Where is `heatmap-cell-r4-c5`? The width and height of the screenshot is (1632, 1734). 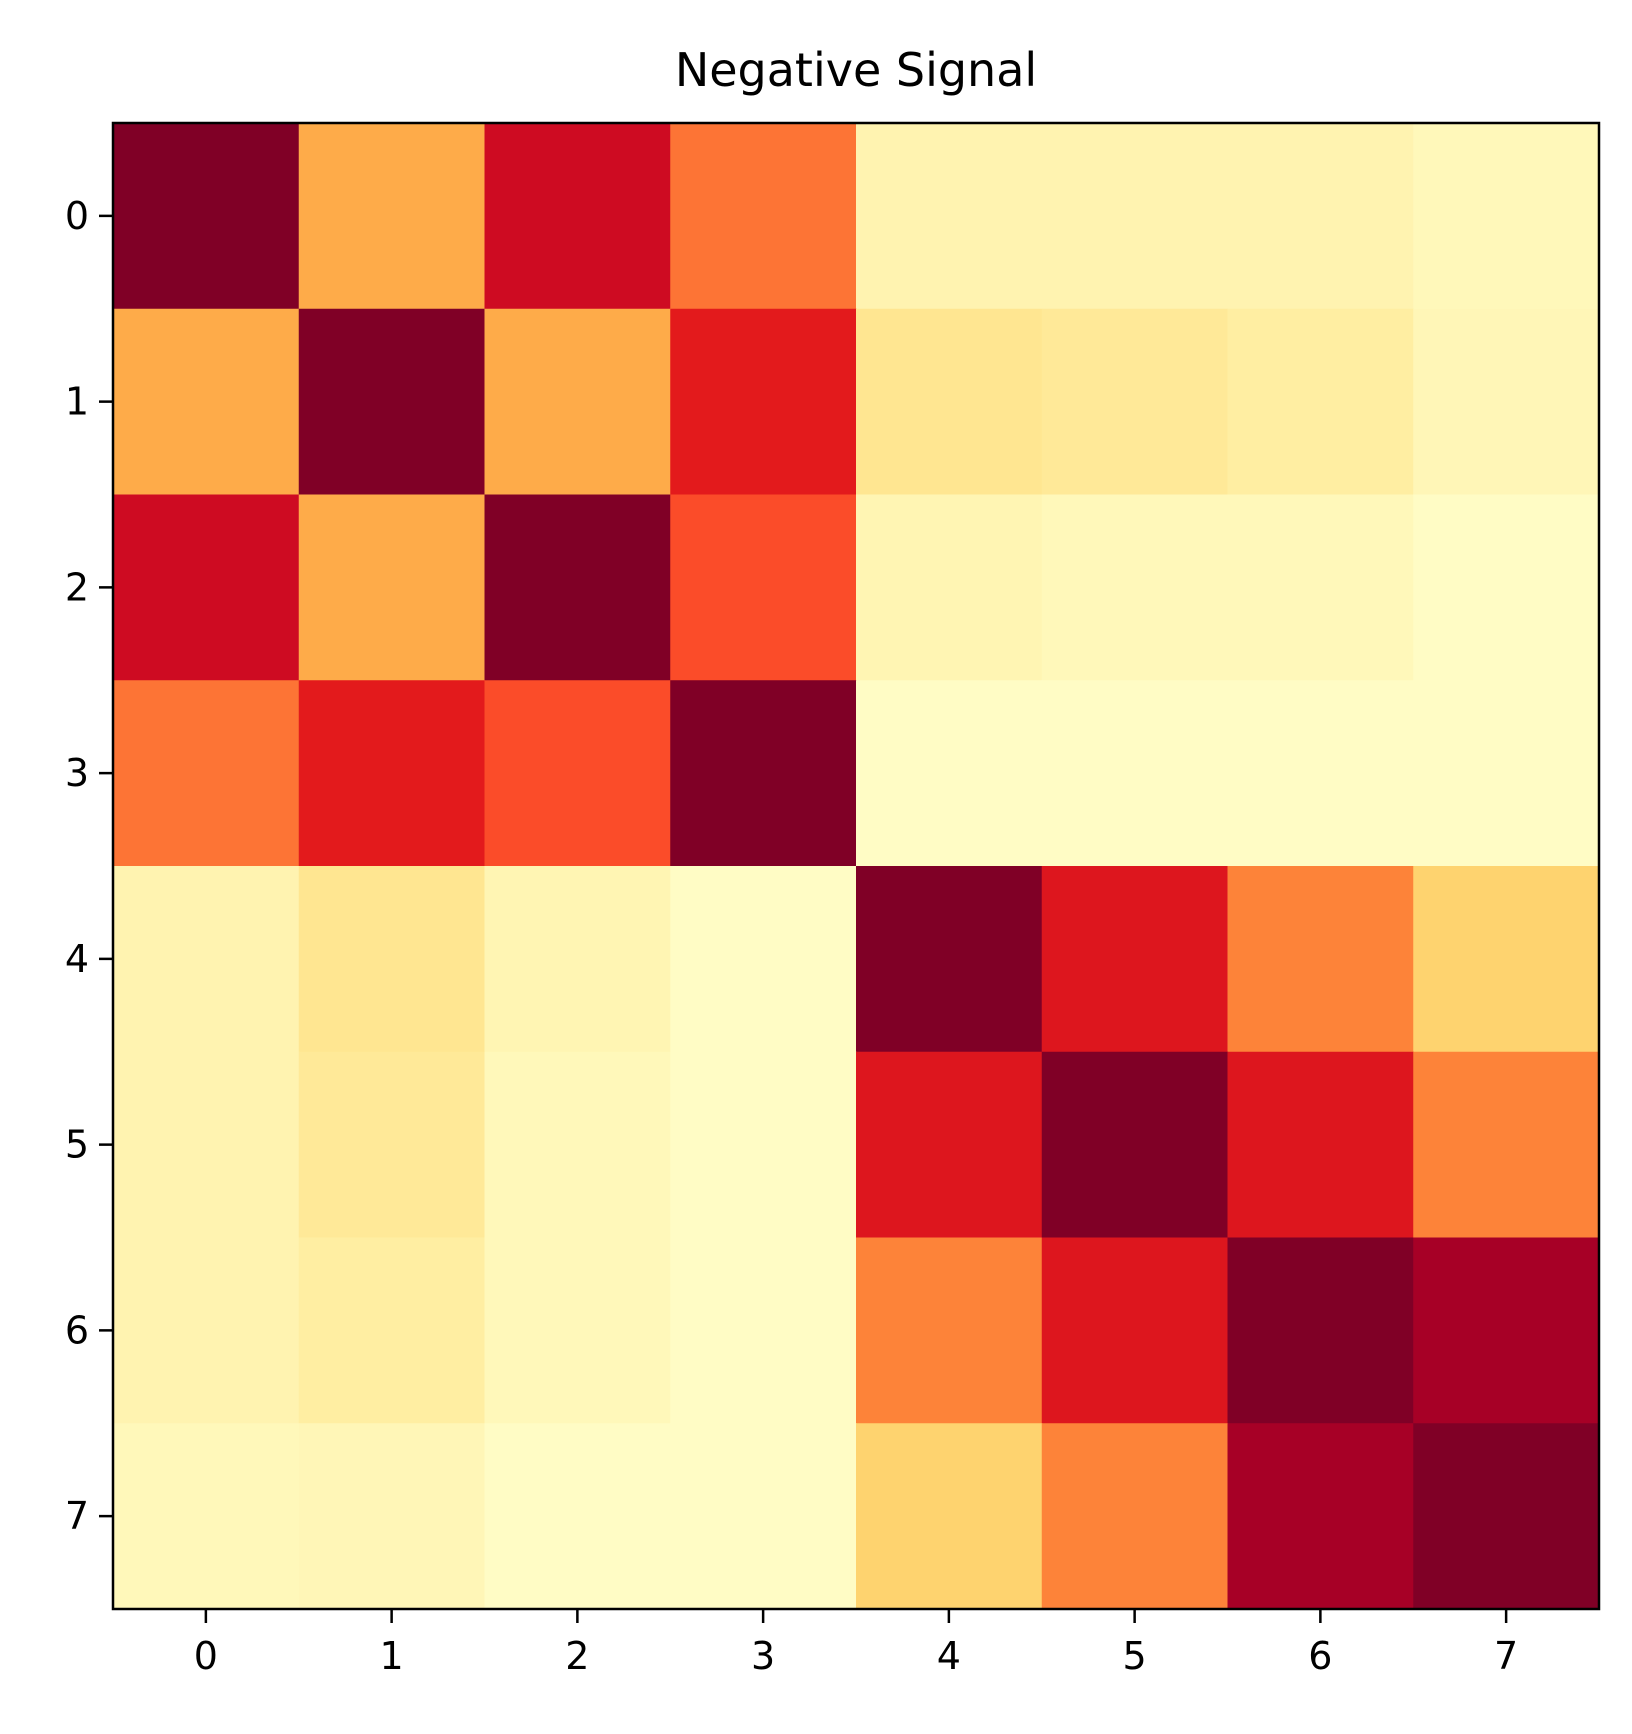 heatmap-cell-r4-c5 is located at coordinates (1135, 959).